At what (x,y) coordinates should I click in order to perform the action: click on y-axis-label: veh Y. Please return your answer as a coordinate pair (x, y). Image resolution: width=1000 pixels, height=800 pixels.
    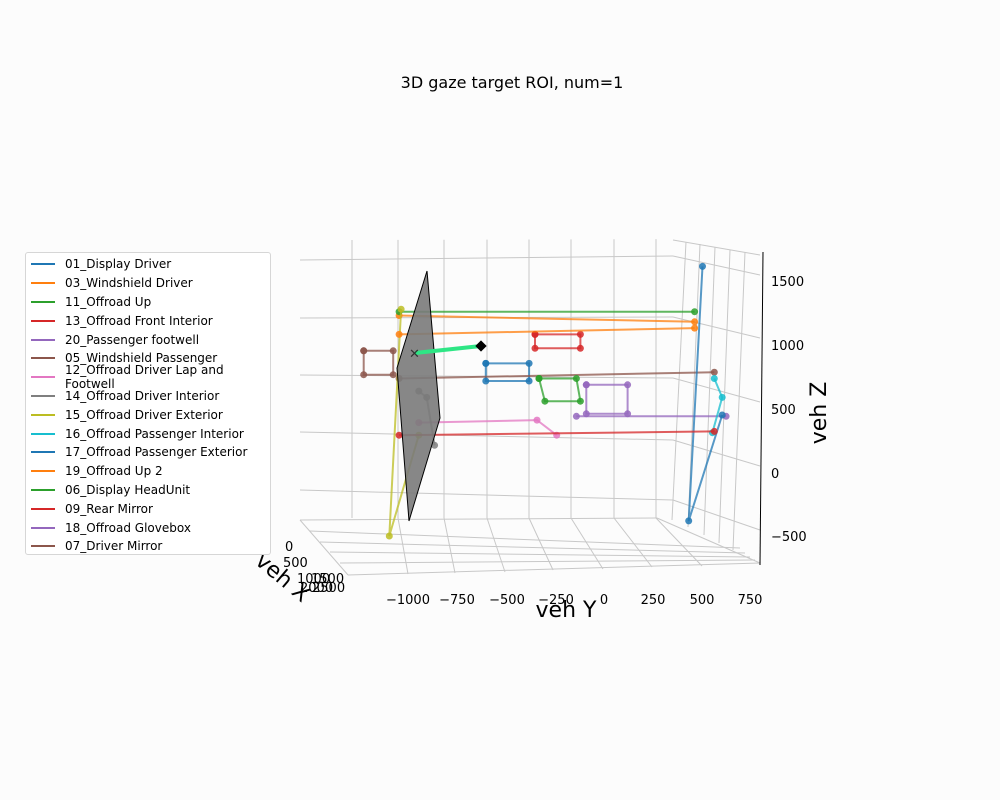
    Looking at the image, I should click on (566, 610).